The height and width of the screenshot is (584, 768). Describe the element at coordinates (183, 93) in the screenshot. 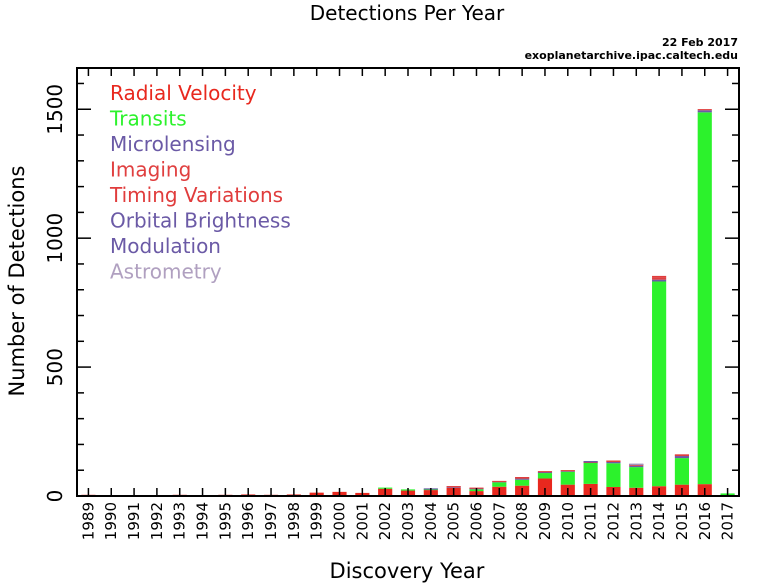

I see `legend-item-0: Radial Velocity` at that location.